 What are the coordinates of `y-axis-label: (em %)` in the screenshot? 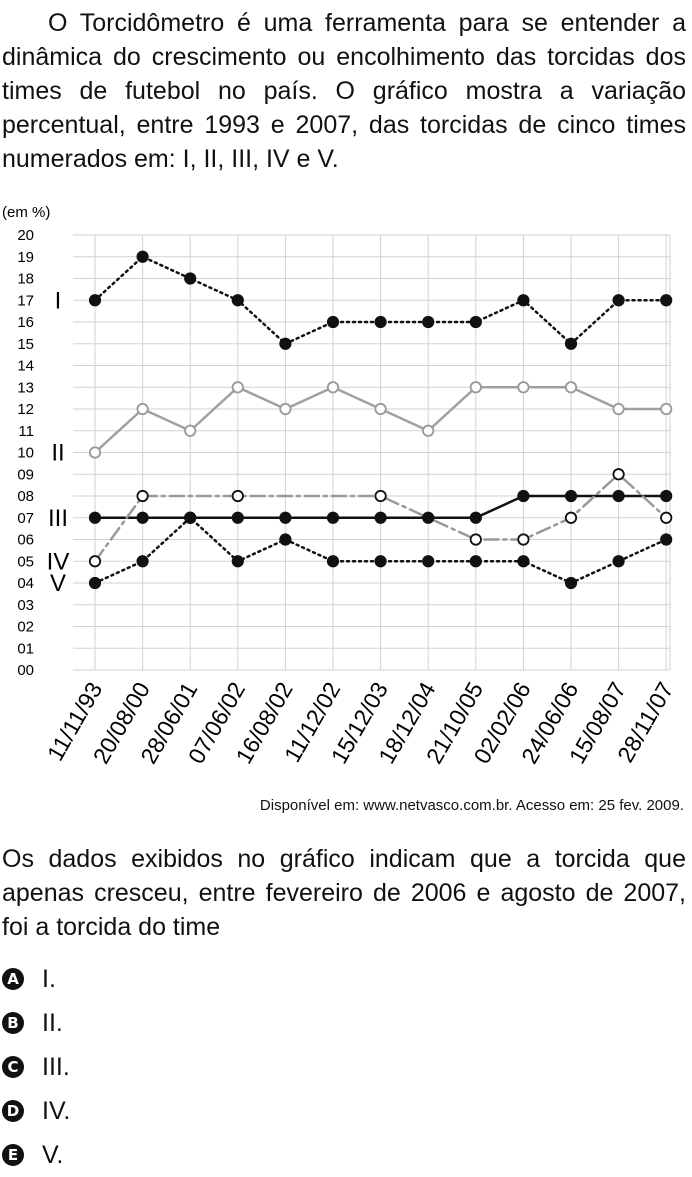 It's located at (26, 212).